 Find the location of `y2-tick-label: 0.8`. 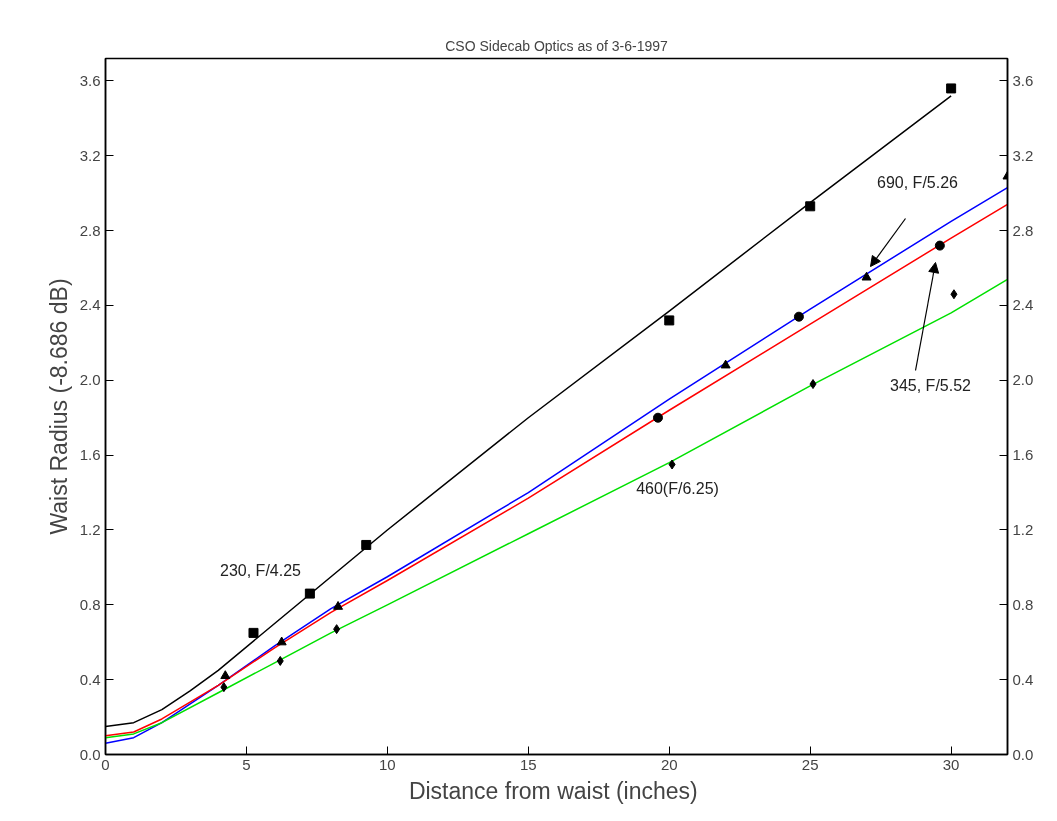

y2-tick-label: 0.8 is located at coordinates (1023, 604).